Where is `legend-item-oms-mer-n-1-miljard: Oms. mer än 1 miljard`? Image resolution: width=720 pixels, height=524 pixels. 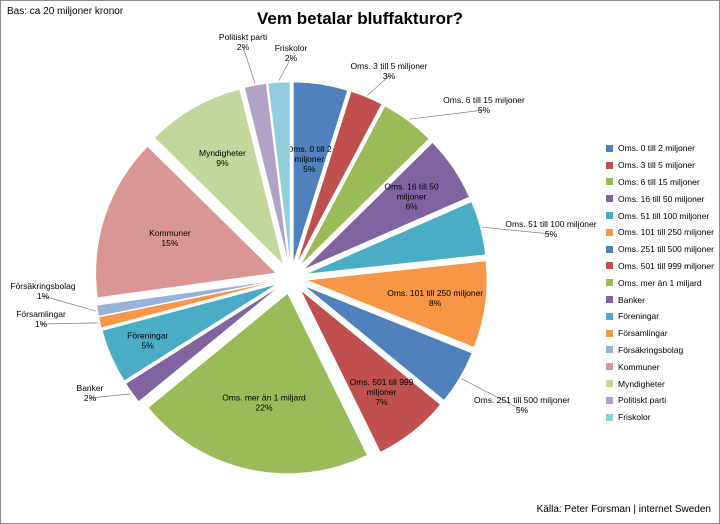 legend-item-oms-mer-n-1-miljard: Oms. mer än 1 miljard is located at coordinates (661, 282).